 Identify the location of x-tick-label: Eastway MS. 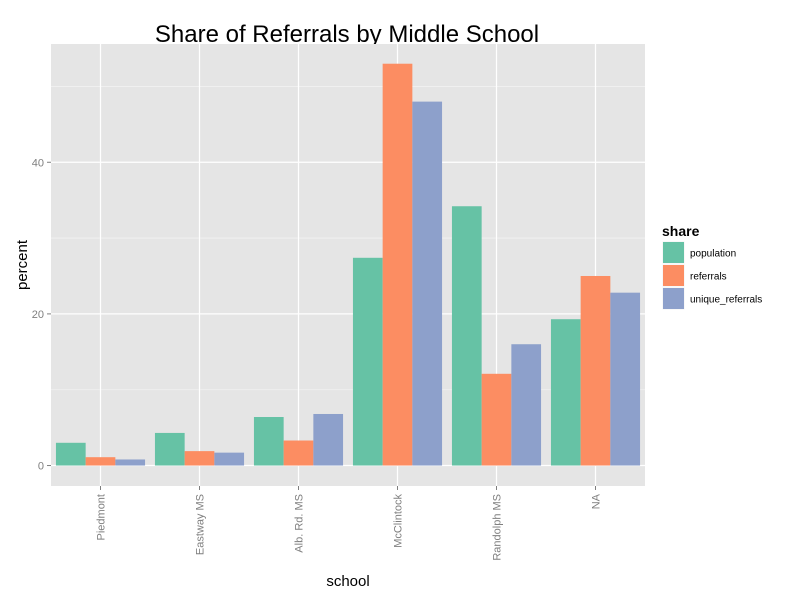
(201, 524).